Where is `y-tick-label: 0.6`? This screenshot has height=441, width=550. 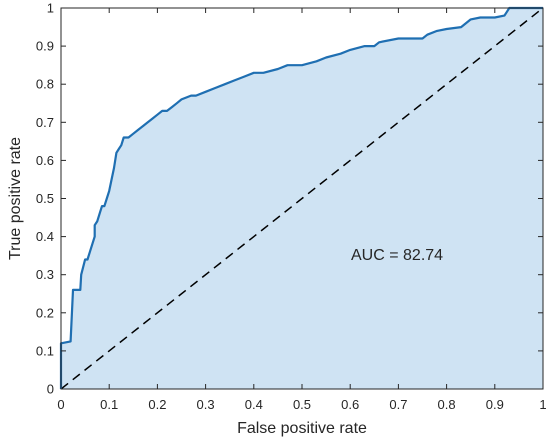 y-tick-label: 0.6 is located at coordinates (45, 160).